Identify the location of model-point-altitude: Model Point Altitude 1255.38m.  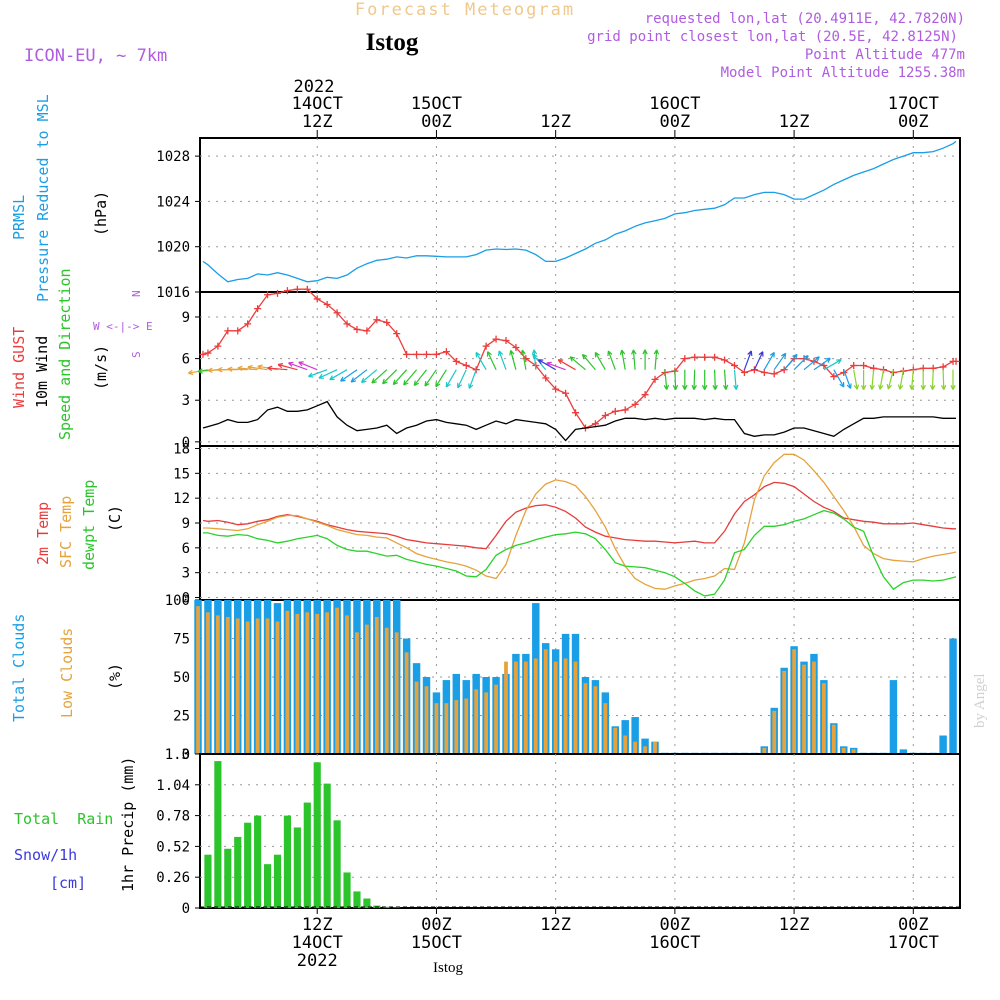
(843, 73).